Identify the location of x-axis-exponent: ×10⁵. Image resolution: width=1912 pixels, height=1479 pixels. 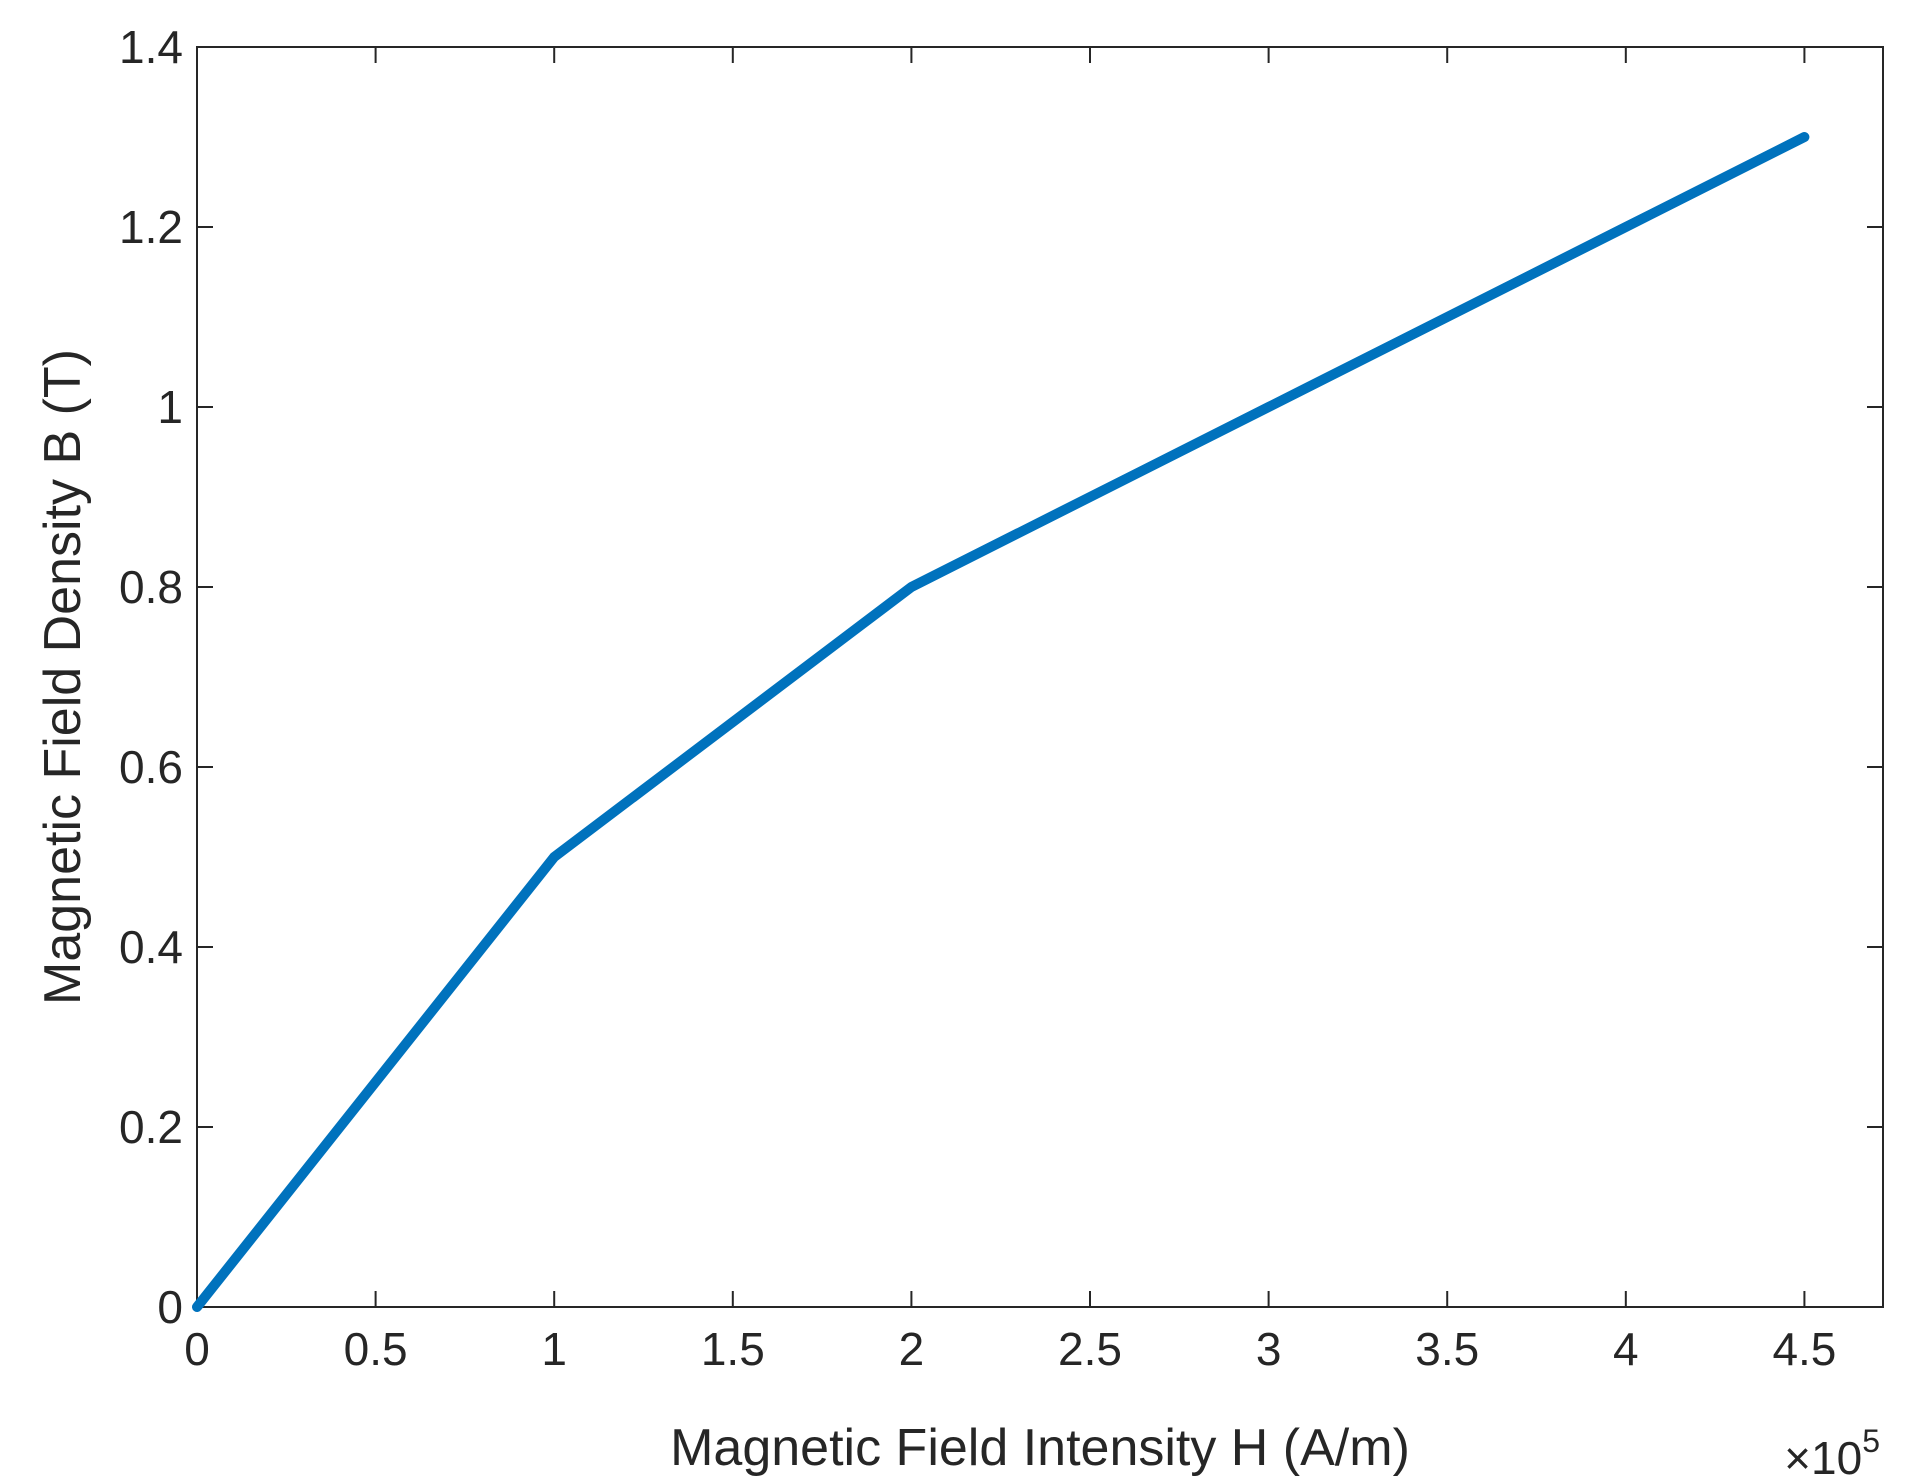
(1832, 1451).